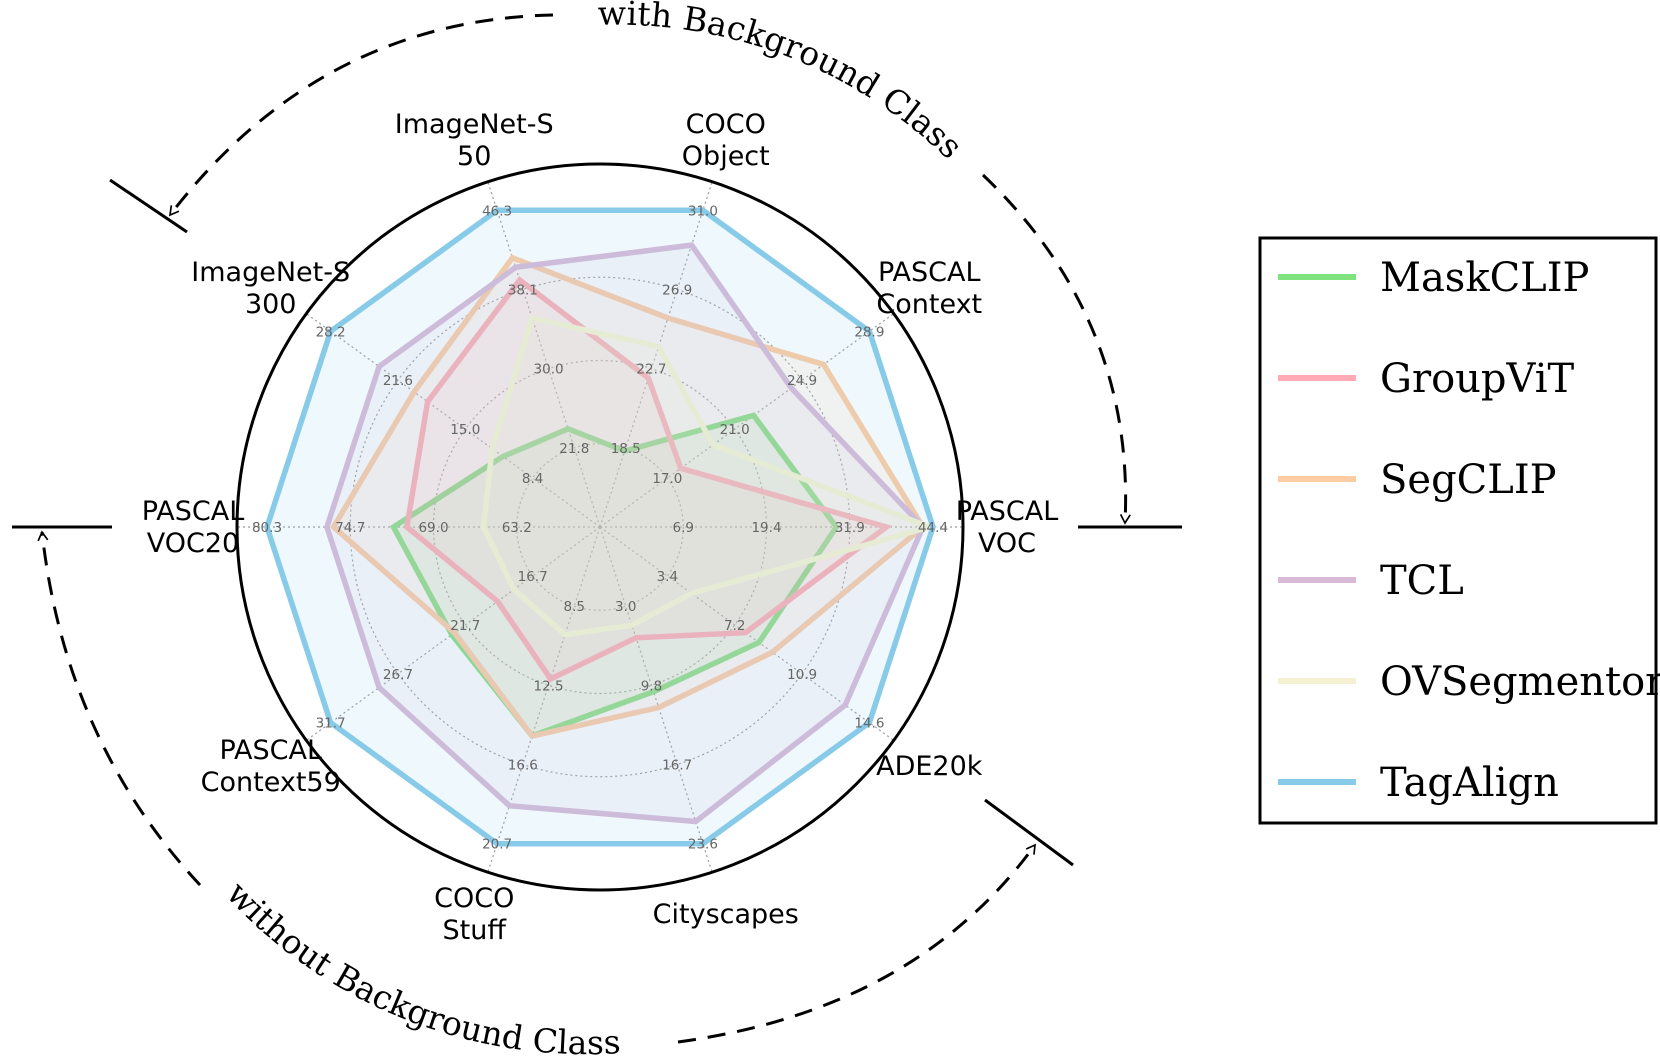 The width and height of the screenshot is (1660, 1062). Describe the element at coordinates (802, 675) in the screenshot. I see `tick-label: 10.9` at that location.